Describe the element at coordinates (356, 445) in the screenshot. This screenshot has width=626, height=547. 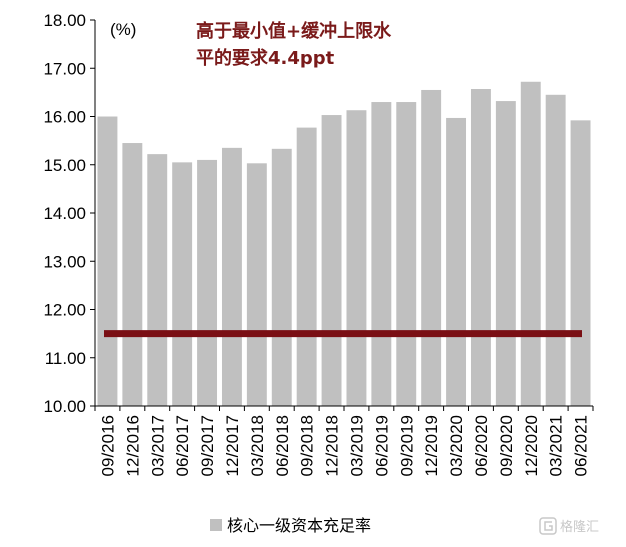
I see `x-tick-label: 03/2019` at that location.